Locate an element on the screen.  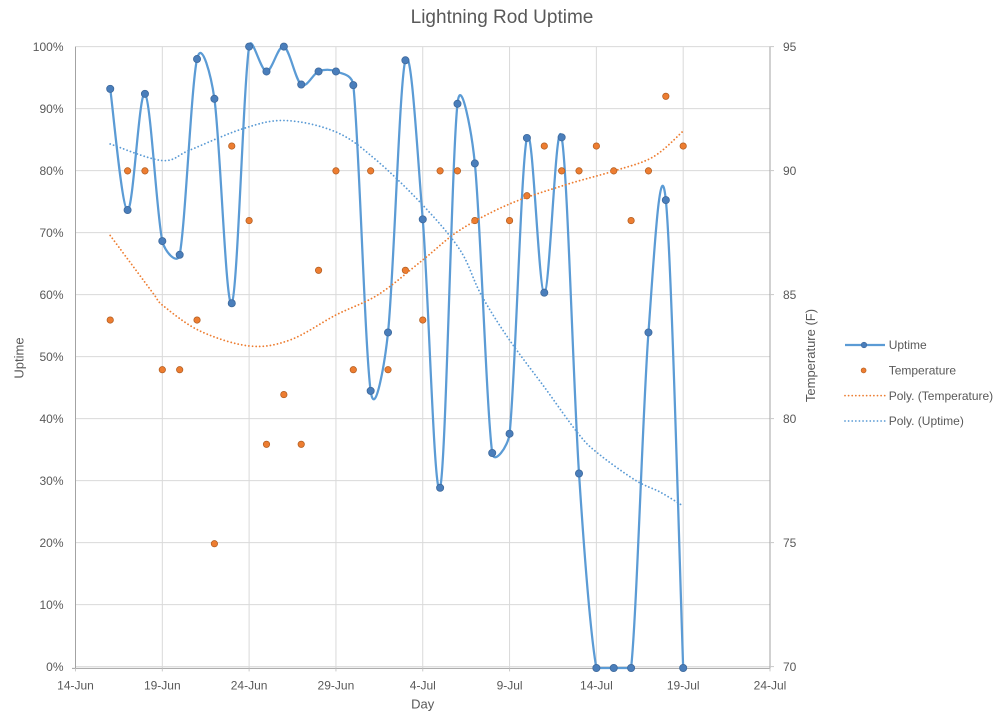
svg-text: 85 is located at coordinates (790, 295).